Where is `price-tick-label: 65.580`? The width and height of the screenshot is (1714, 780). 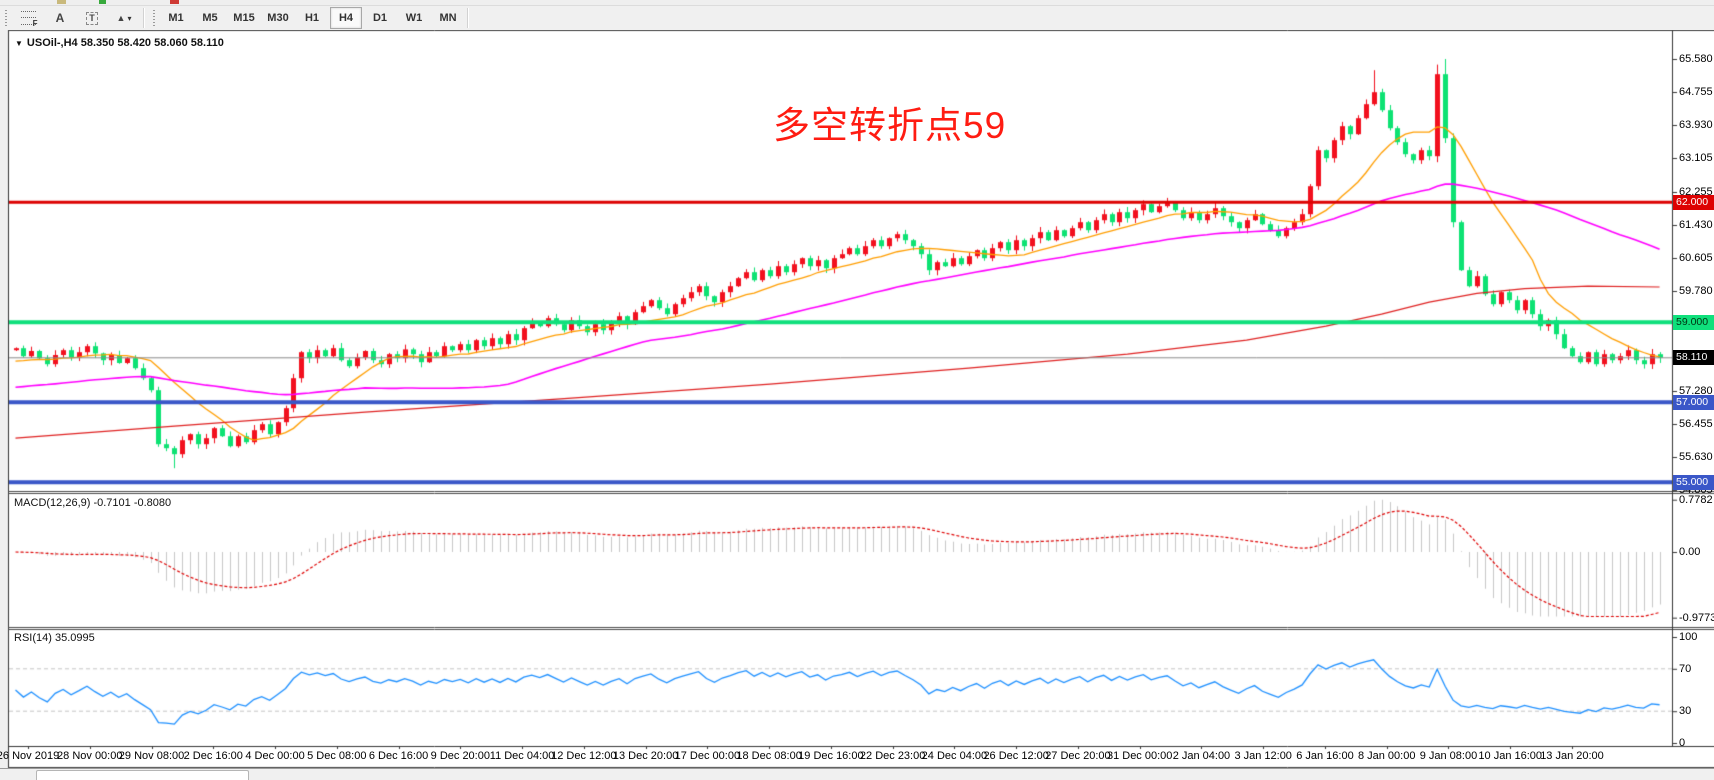 price-tick-label: 65.580 is located at coordinates (1696, 59).